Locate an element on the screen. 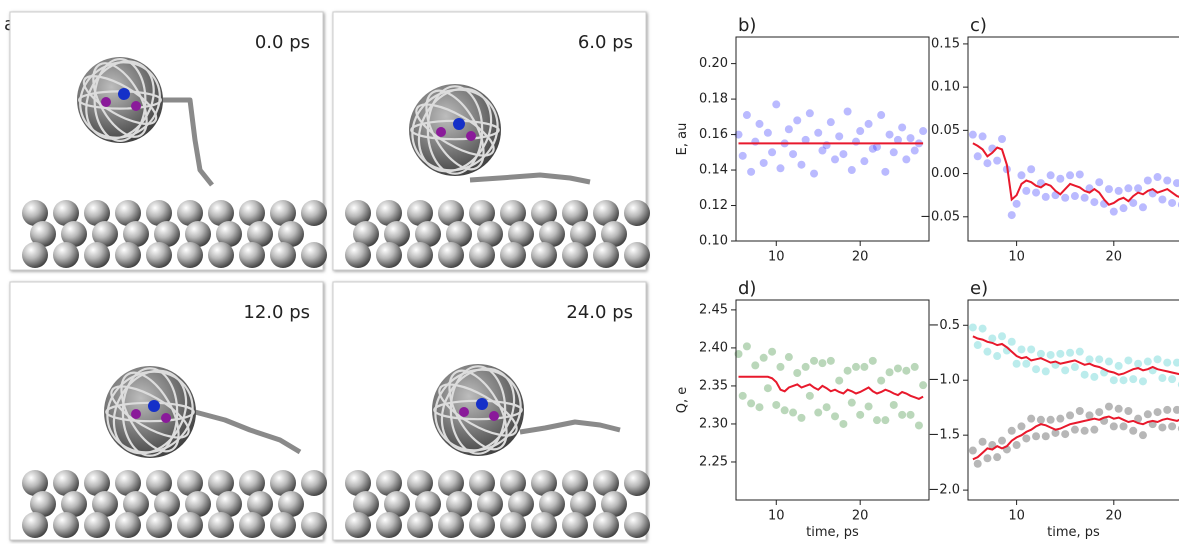 The height and width of the screenshot is (544, 1179). plot-background is located at coordinates (832, 400).